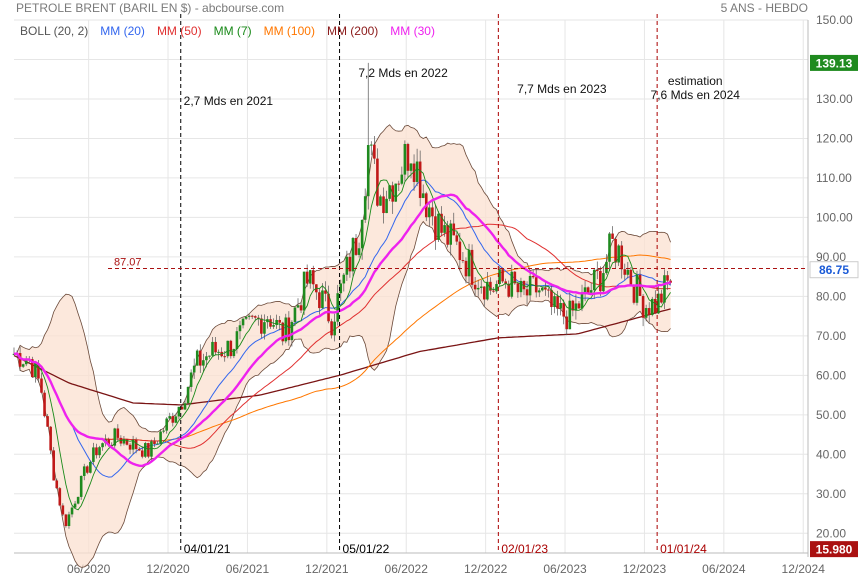 This screenshot has width=860, height=580. Describe the element at coordinates (645, 569) in the screenshot. I see `x-tick-label: 12/2023` at that location.